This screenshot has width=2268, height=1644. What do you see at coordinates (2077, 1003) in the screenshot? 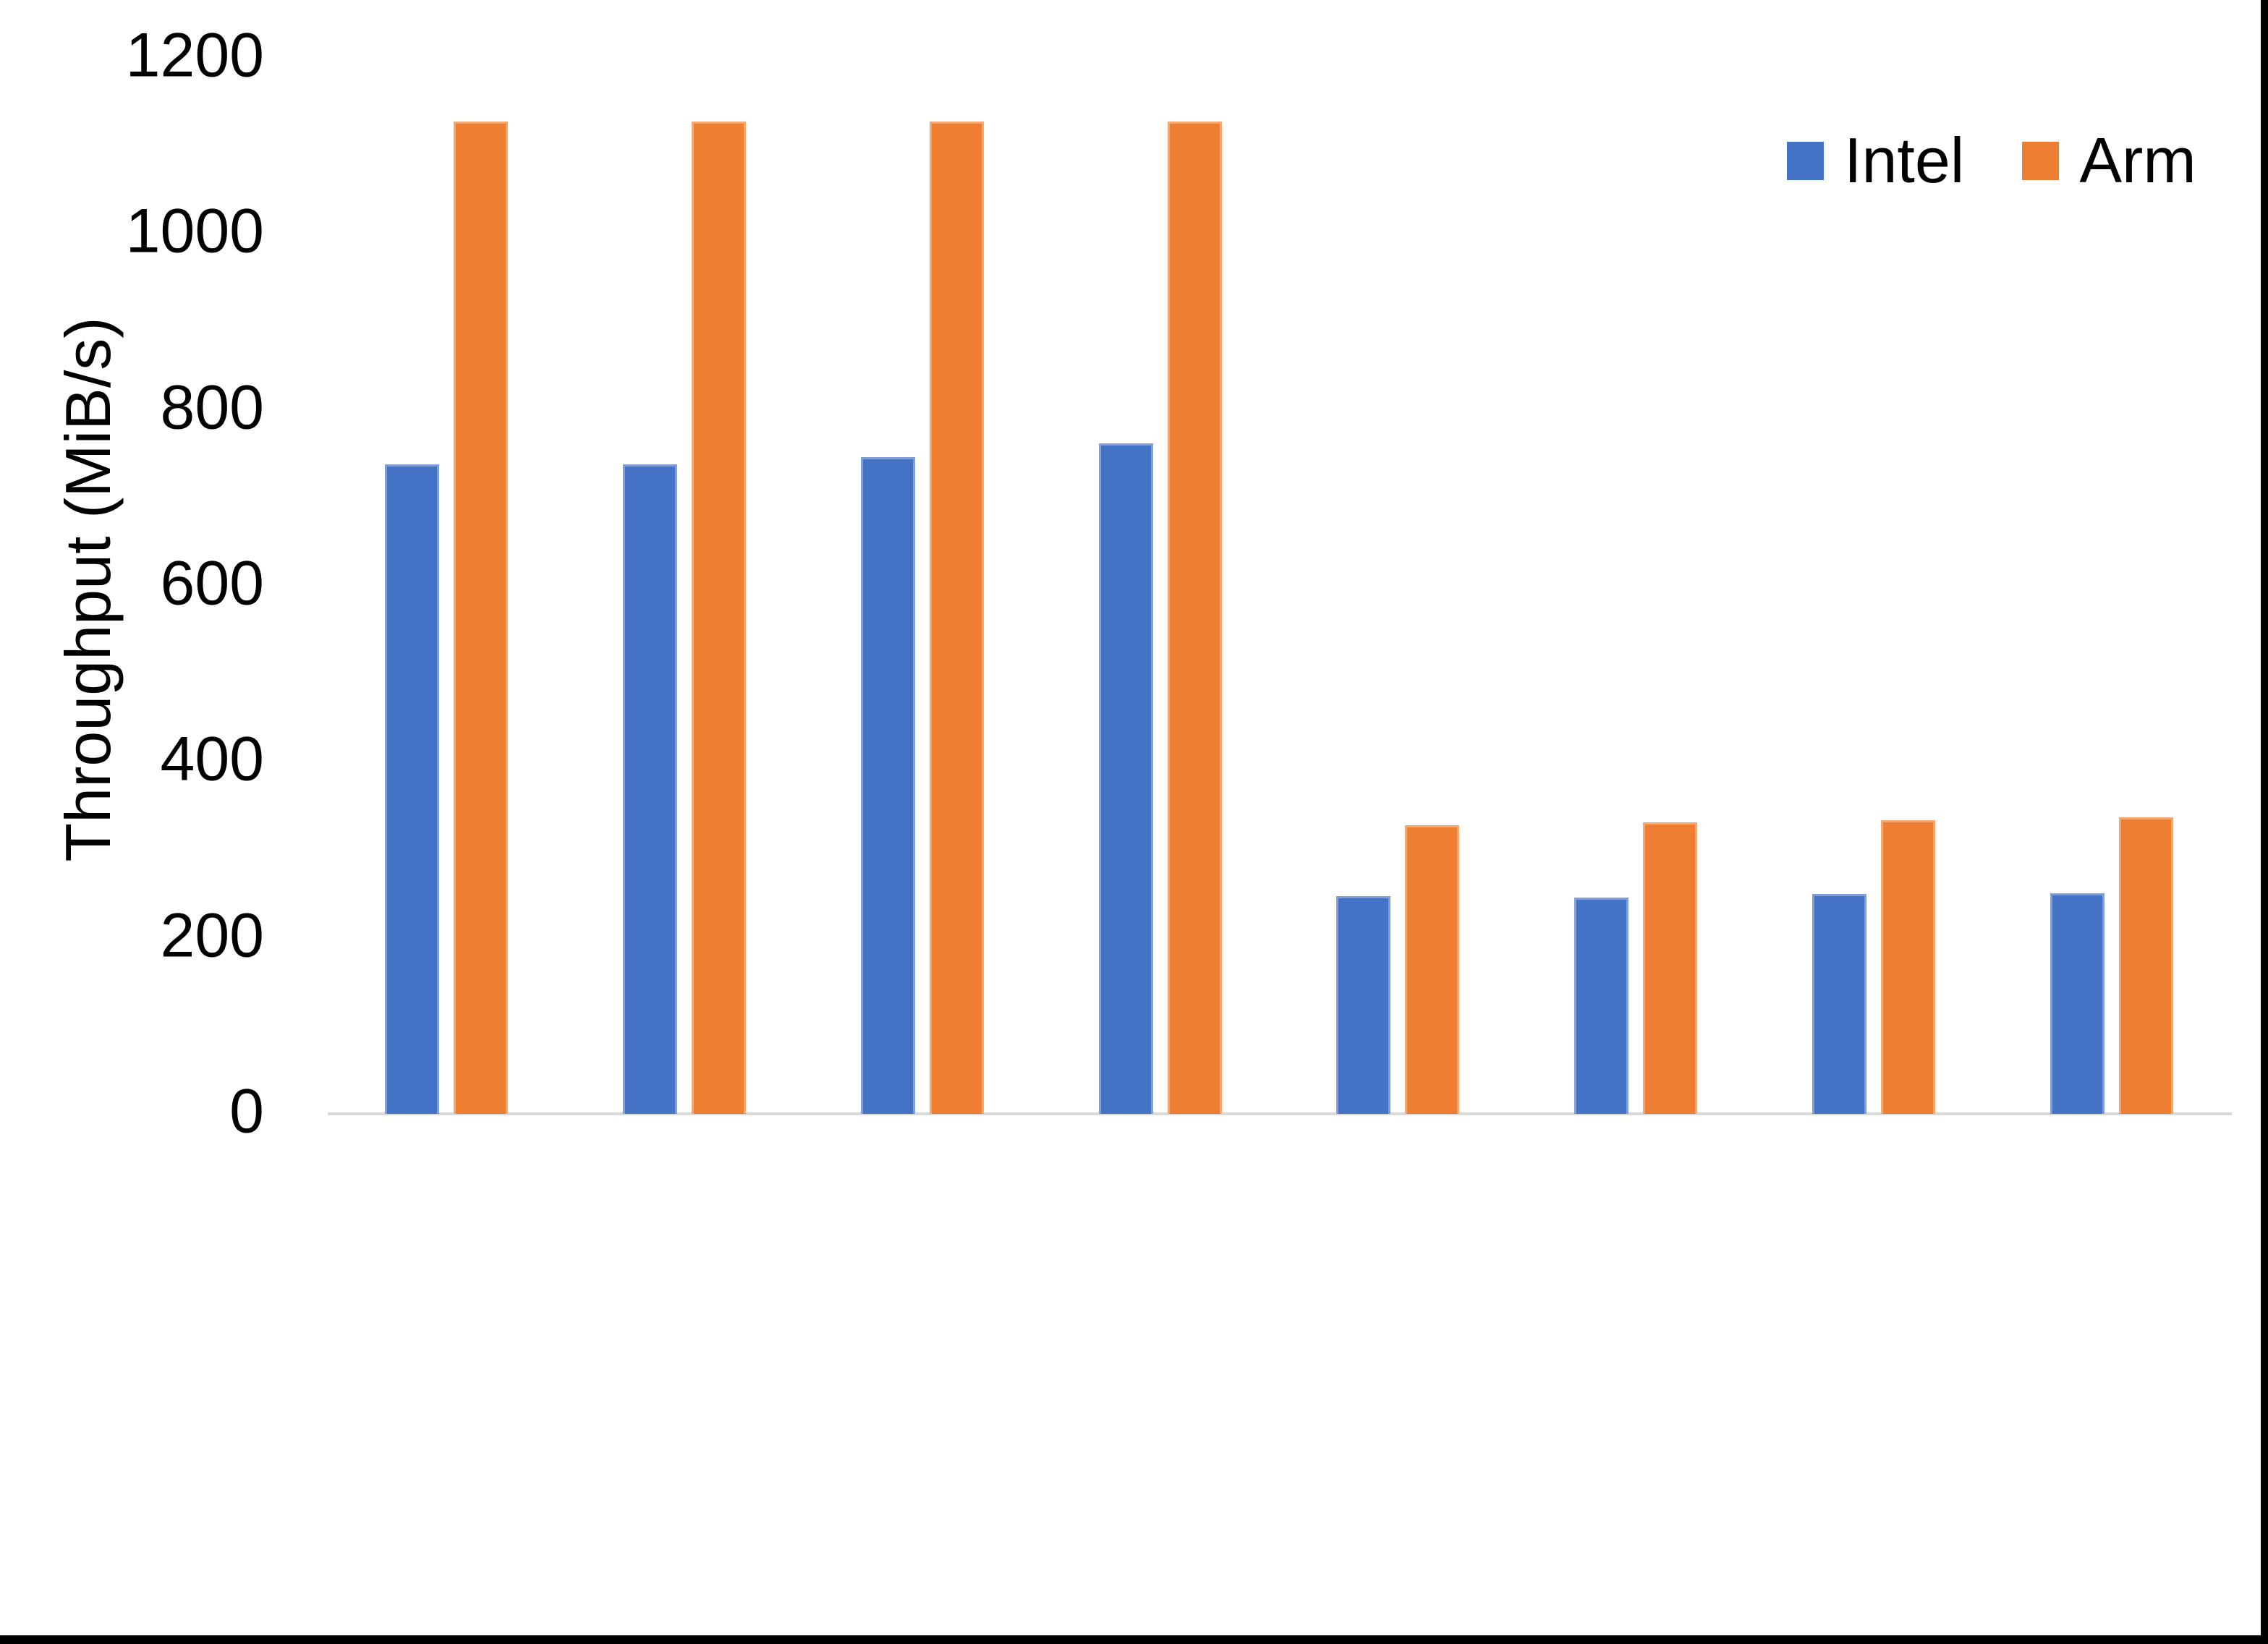
I see `bar-intel-8m-rabin-karp` at bounding box center [2077, 1003].